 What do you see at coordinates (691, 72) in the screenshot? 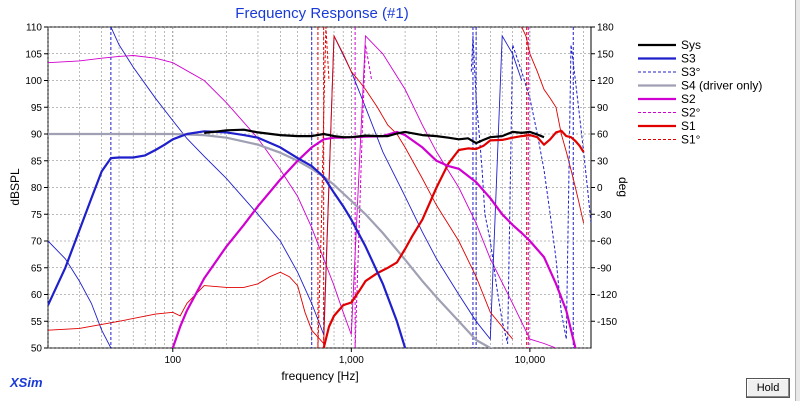
I see `legend-label: S3°` at bounding box center [691, 72].